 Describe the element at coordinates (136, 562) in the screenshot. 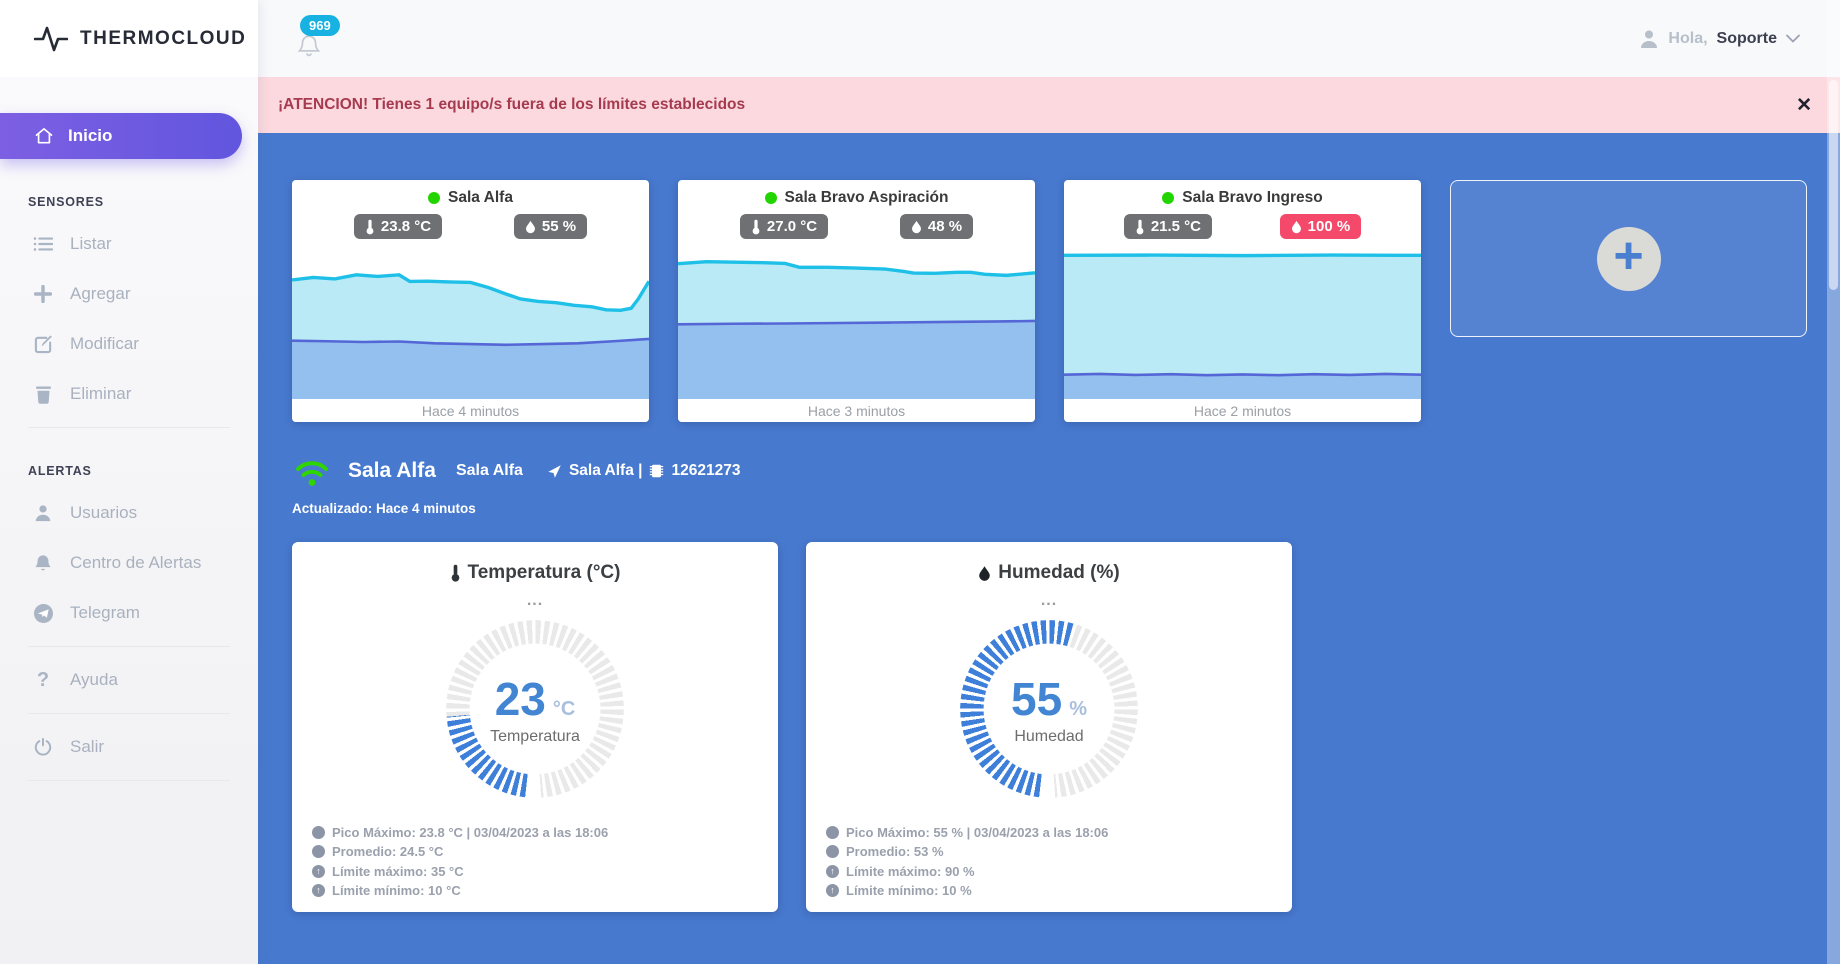

I see `sidebar-item-label: Centro de Alertas` at that location.